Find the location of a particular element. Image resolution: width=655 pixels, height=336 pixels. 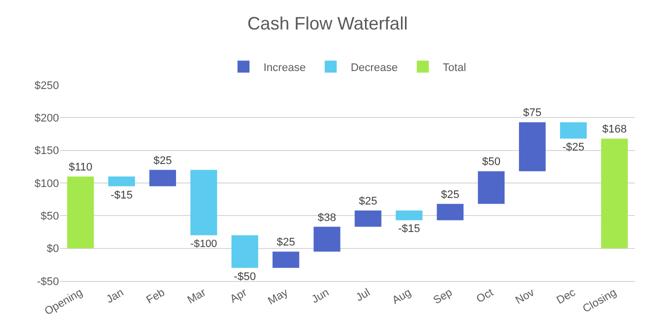

y-tick-label: $150 is located at coordinates (46, 151).